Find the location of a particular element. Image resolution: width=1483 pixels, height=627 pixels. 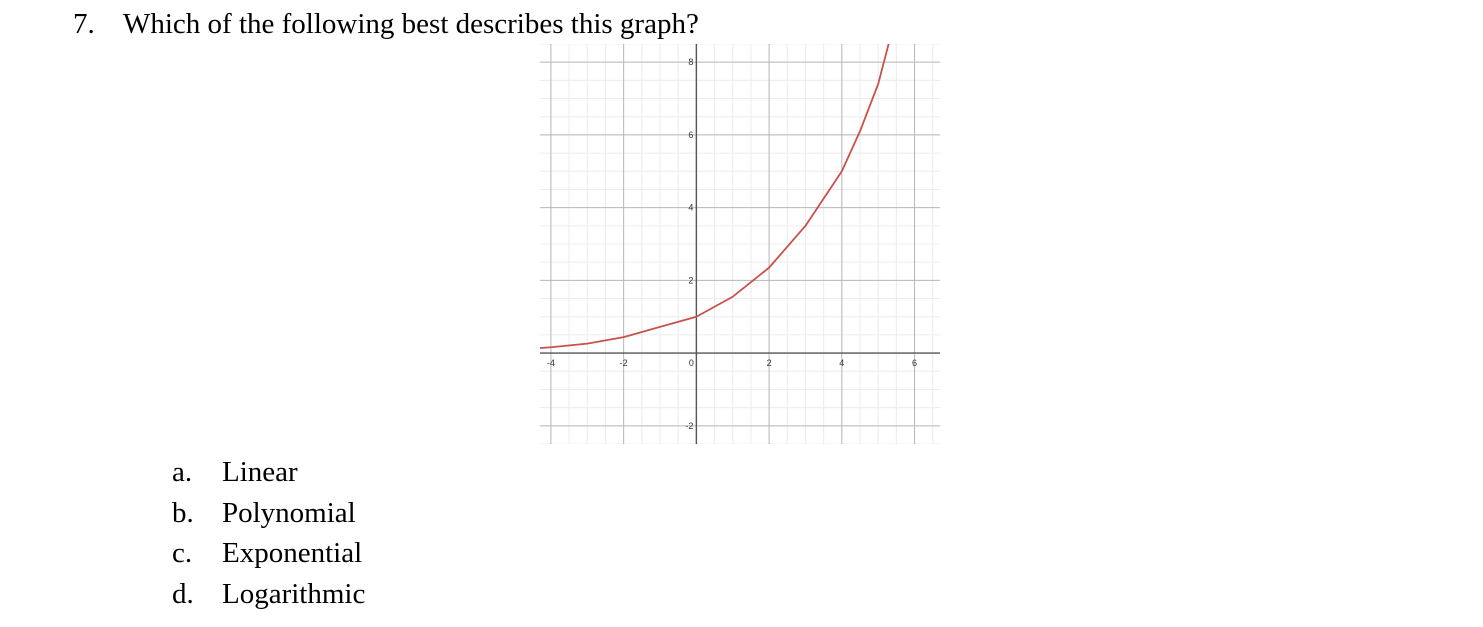

curves is located at coordinates (715, 196).